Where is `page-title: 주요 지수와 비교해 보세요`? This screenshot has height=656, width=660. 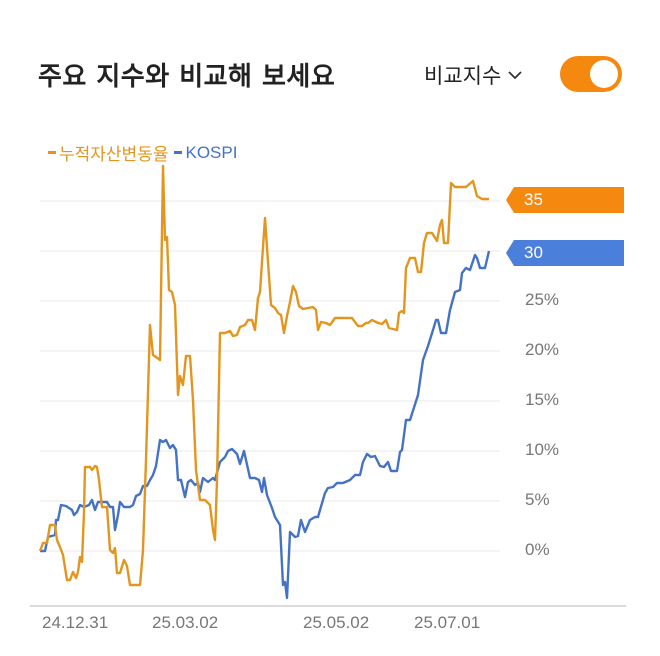
page-title: 주요 지수와 비교해 보세요 is located at coordinates (187, 77).